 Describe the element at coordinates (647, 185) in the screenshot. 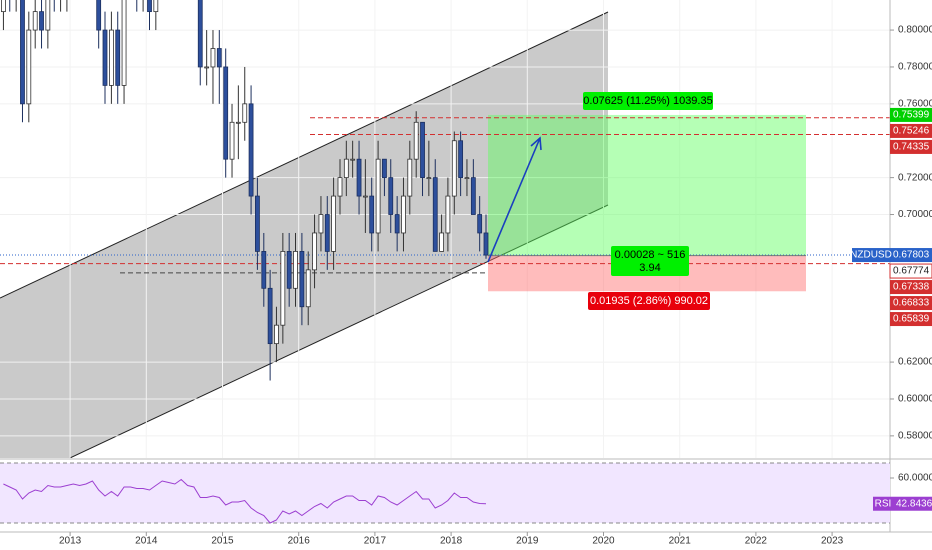

I see `target-zone` at that location.